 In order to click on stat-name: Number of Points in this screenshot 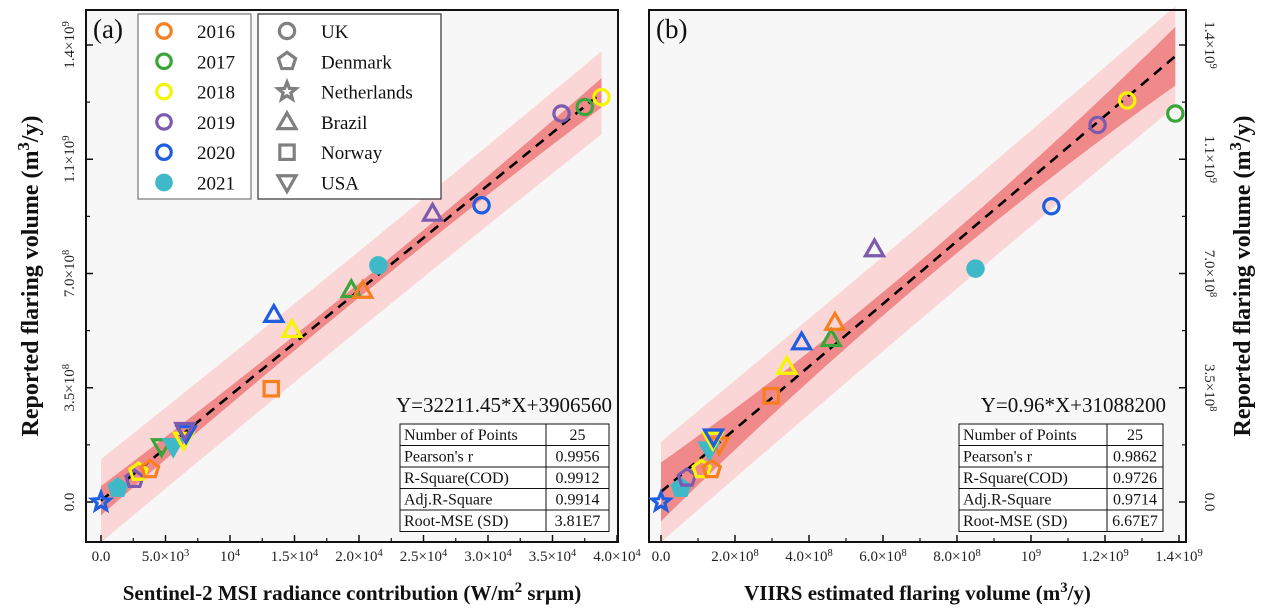, I will do `click(1020, 435)`.